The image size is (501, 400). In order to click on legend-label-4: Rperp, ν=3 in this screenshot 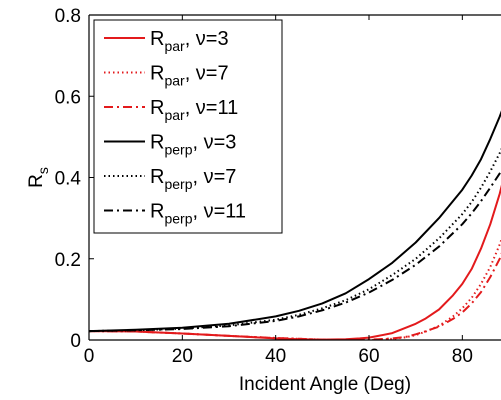, I will do `click(193, 145)`.